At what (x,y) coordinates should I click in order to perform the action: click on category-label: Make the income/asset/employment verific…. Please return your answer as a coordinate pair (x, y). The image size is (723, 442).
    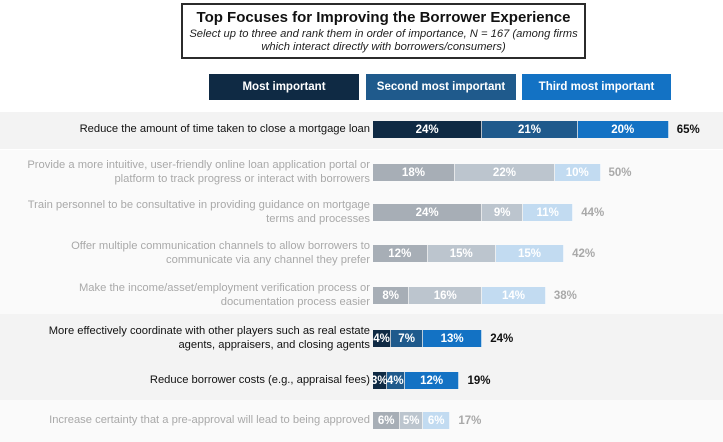
    Looking at the image, I should click on (224, 295).